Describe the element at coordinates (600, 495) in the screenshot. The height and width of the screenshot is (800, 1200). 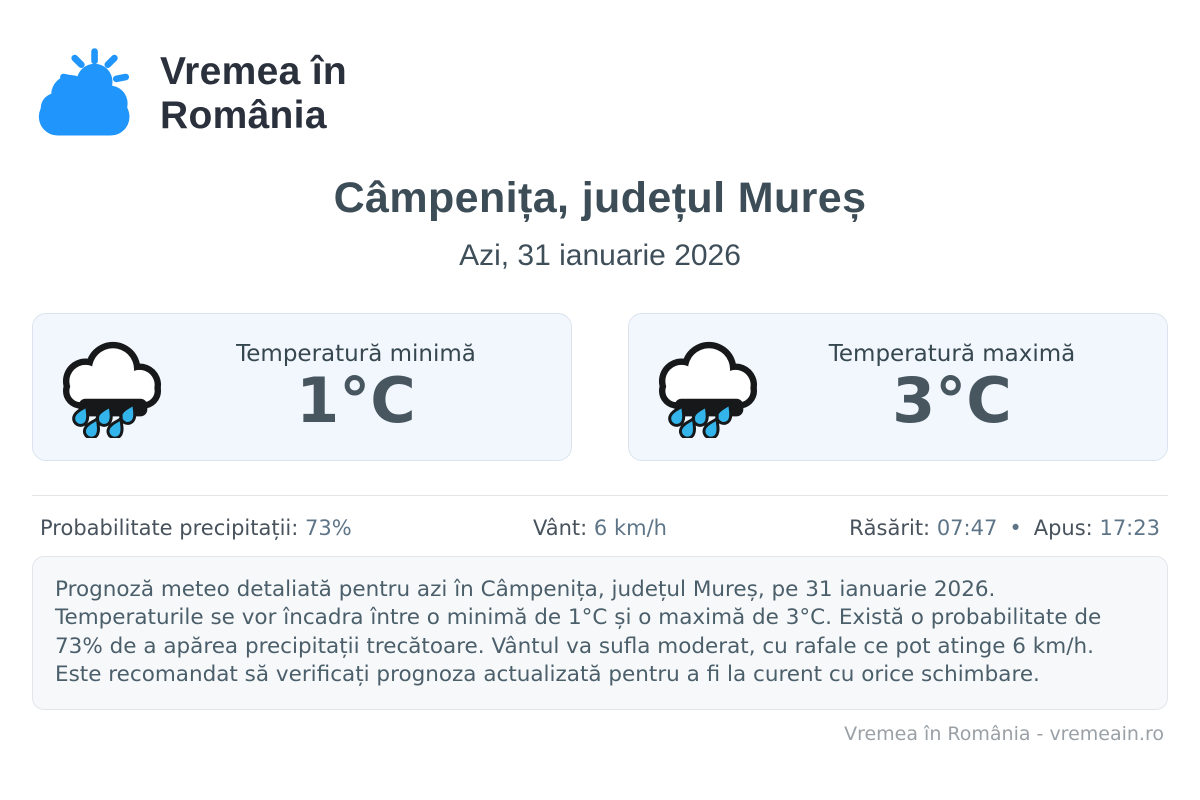
I see `divider` at that location.